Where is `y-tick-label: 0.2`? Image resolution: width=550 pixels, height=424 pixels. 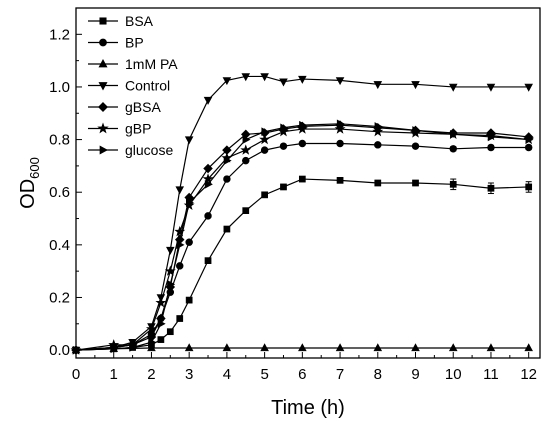
y-tick-label: 0.2 is located at coordinates (59, 297).